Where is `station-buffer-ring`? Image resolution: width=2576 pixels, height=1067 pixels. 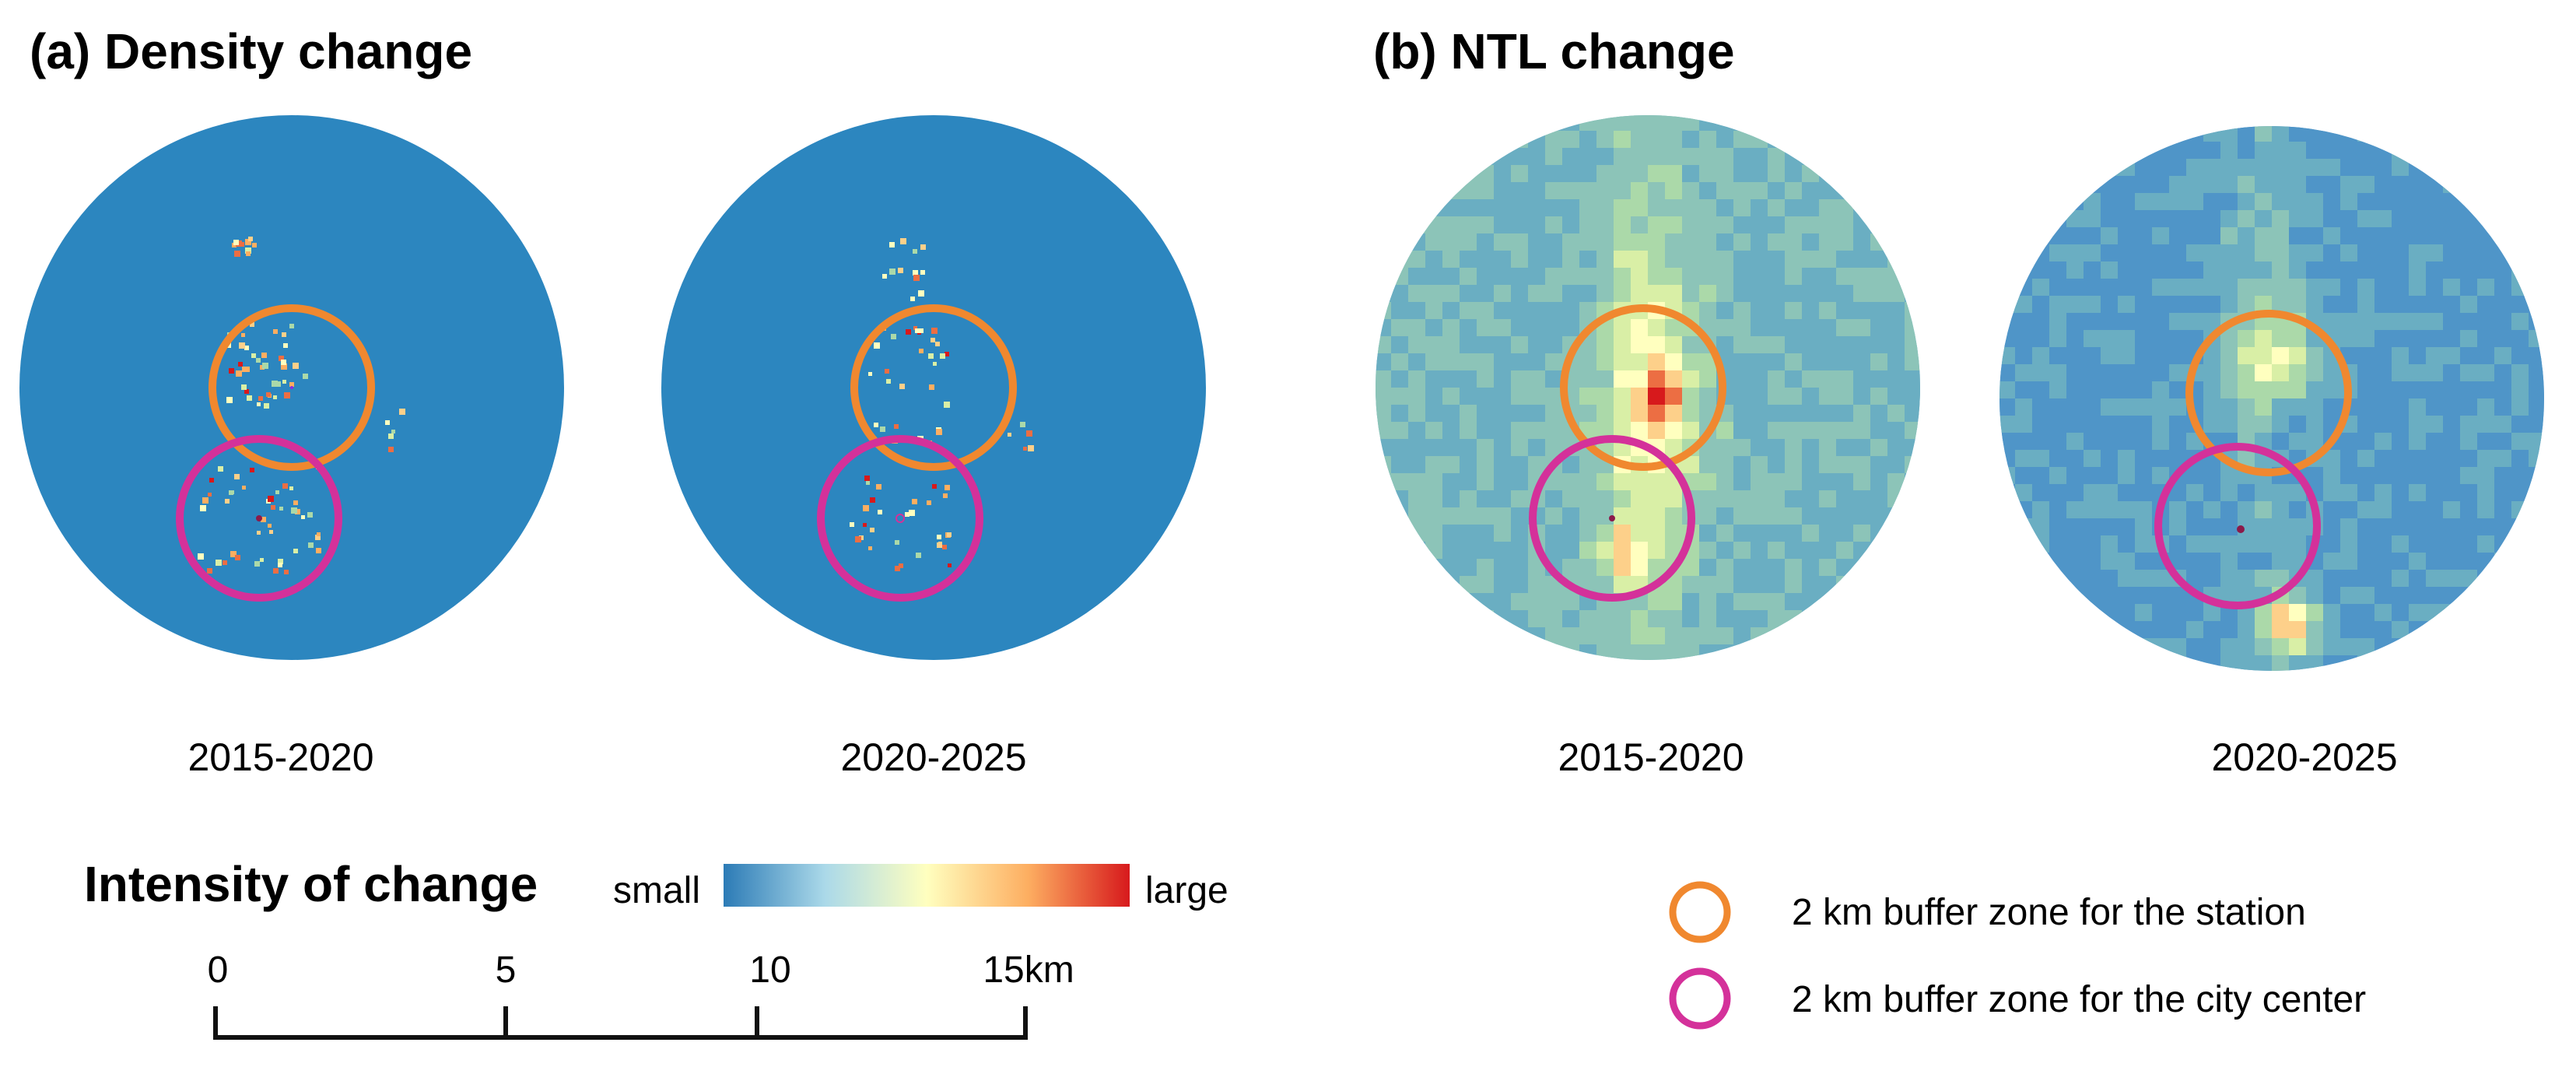
station-buffer-ring is located at coordinates (292, 387).